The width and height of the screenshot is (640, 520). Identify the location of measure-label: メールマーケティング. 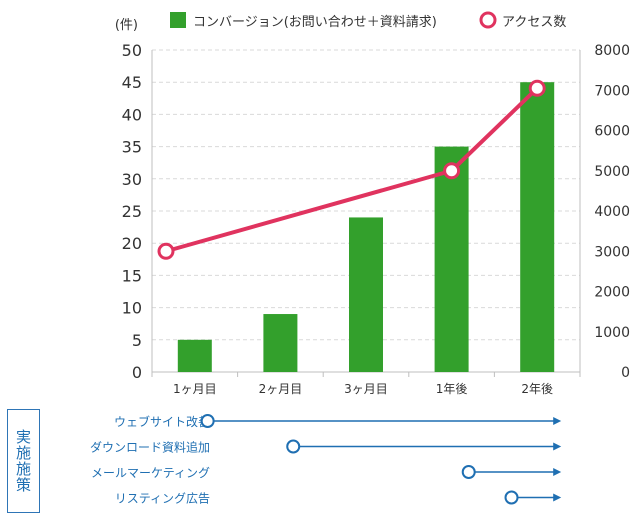
(150, 473).